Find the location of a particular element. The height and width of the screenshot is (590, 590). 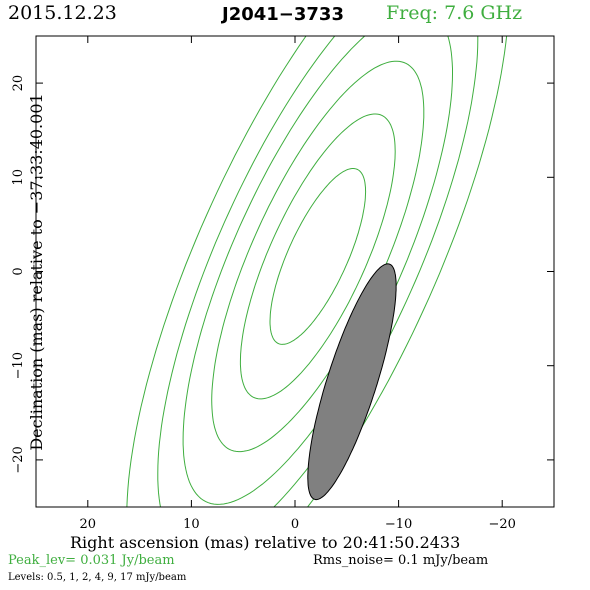

x-tick-label: 20 is located at coordinates (88, 524).